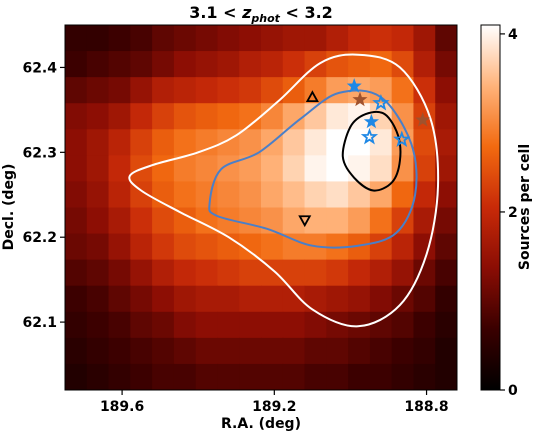  Describe the element at coordinates (513, 391) in the screenshot. I see `colorbar-tick-label: 0` at that location.